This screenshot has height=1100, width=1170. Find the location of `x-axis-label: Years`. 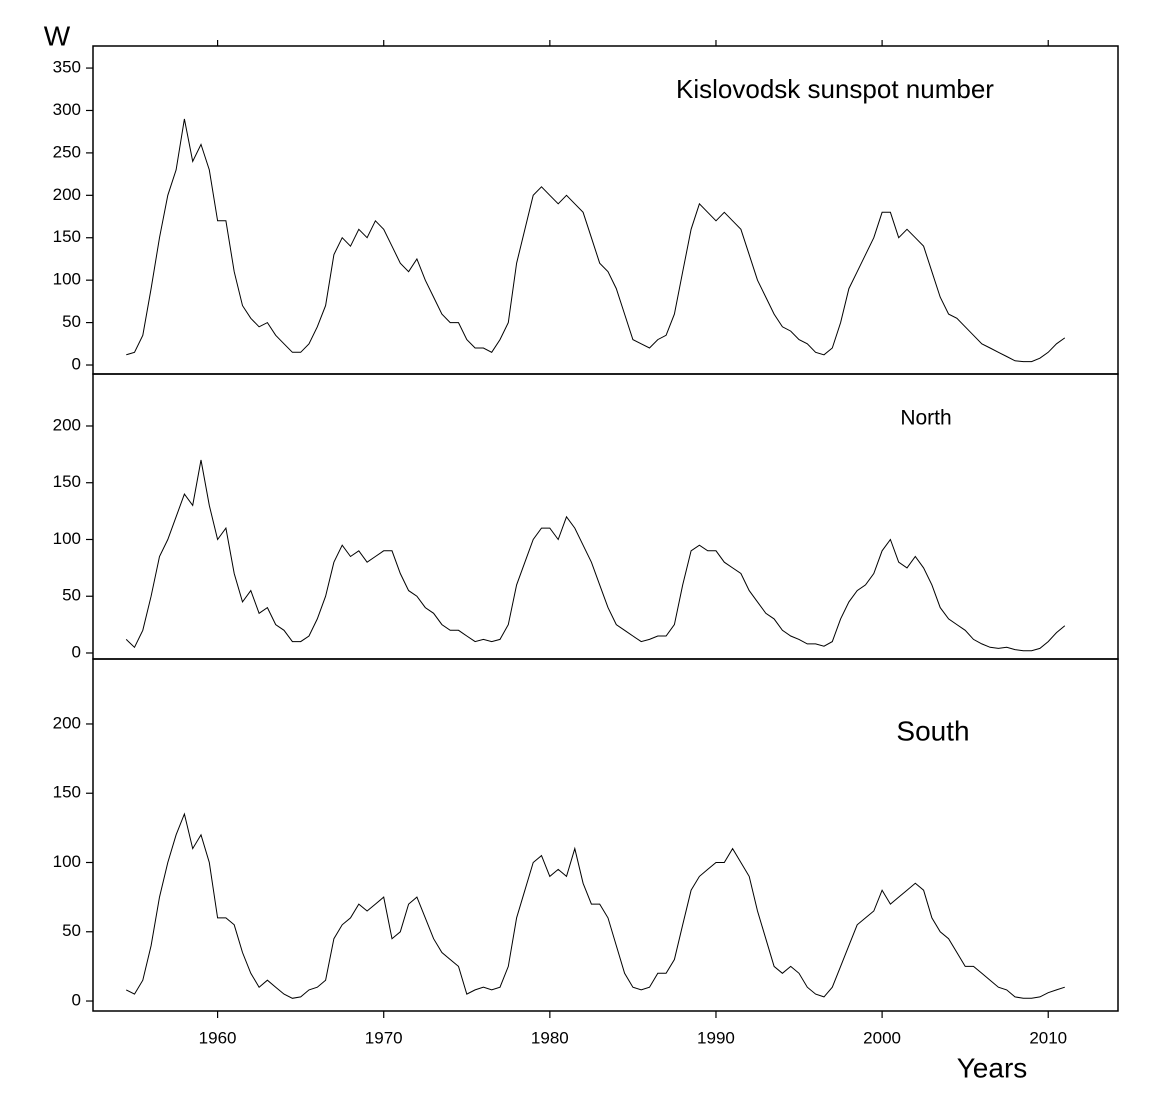

x-axis-label: Years is located at coordinates (992, 1067).